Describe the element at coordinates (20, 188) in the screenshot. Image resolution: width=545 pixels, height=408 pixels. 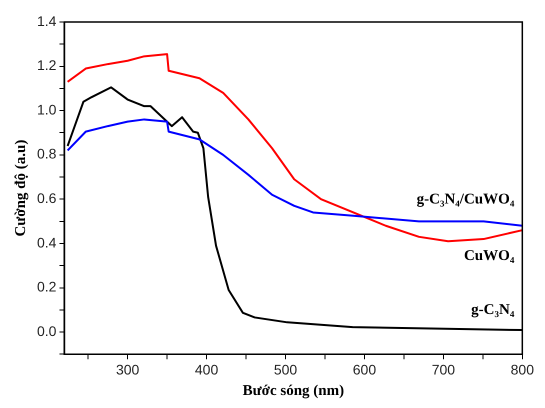
I see `y-axis-title: Cường độ (a.u)` at that location.